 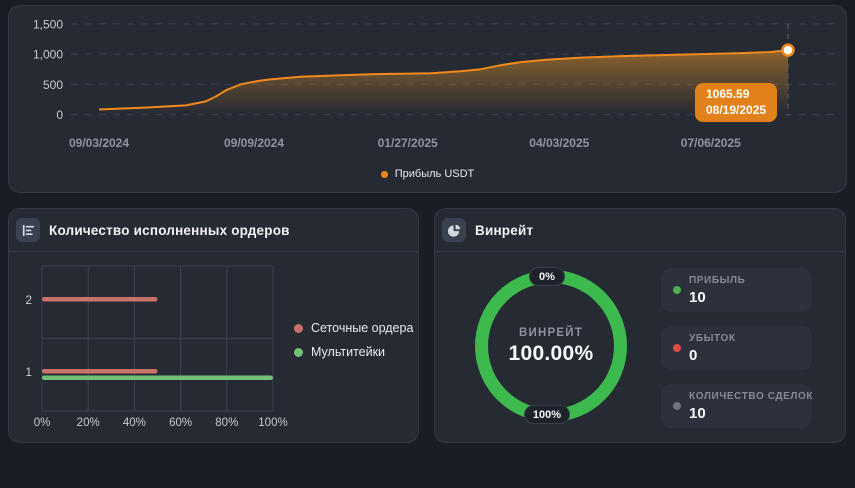 What do you see at coordinates (28, 230) in the screenshot?
I see `horizontal-bars-chart-icon` at bounding box center [28, 230].